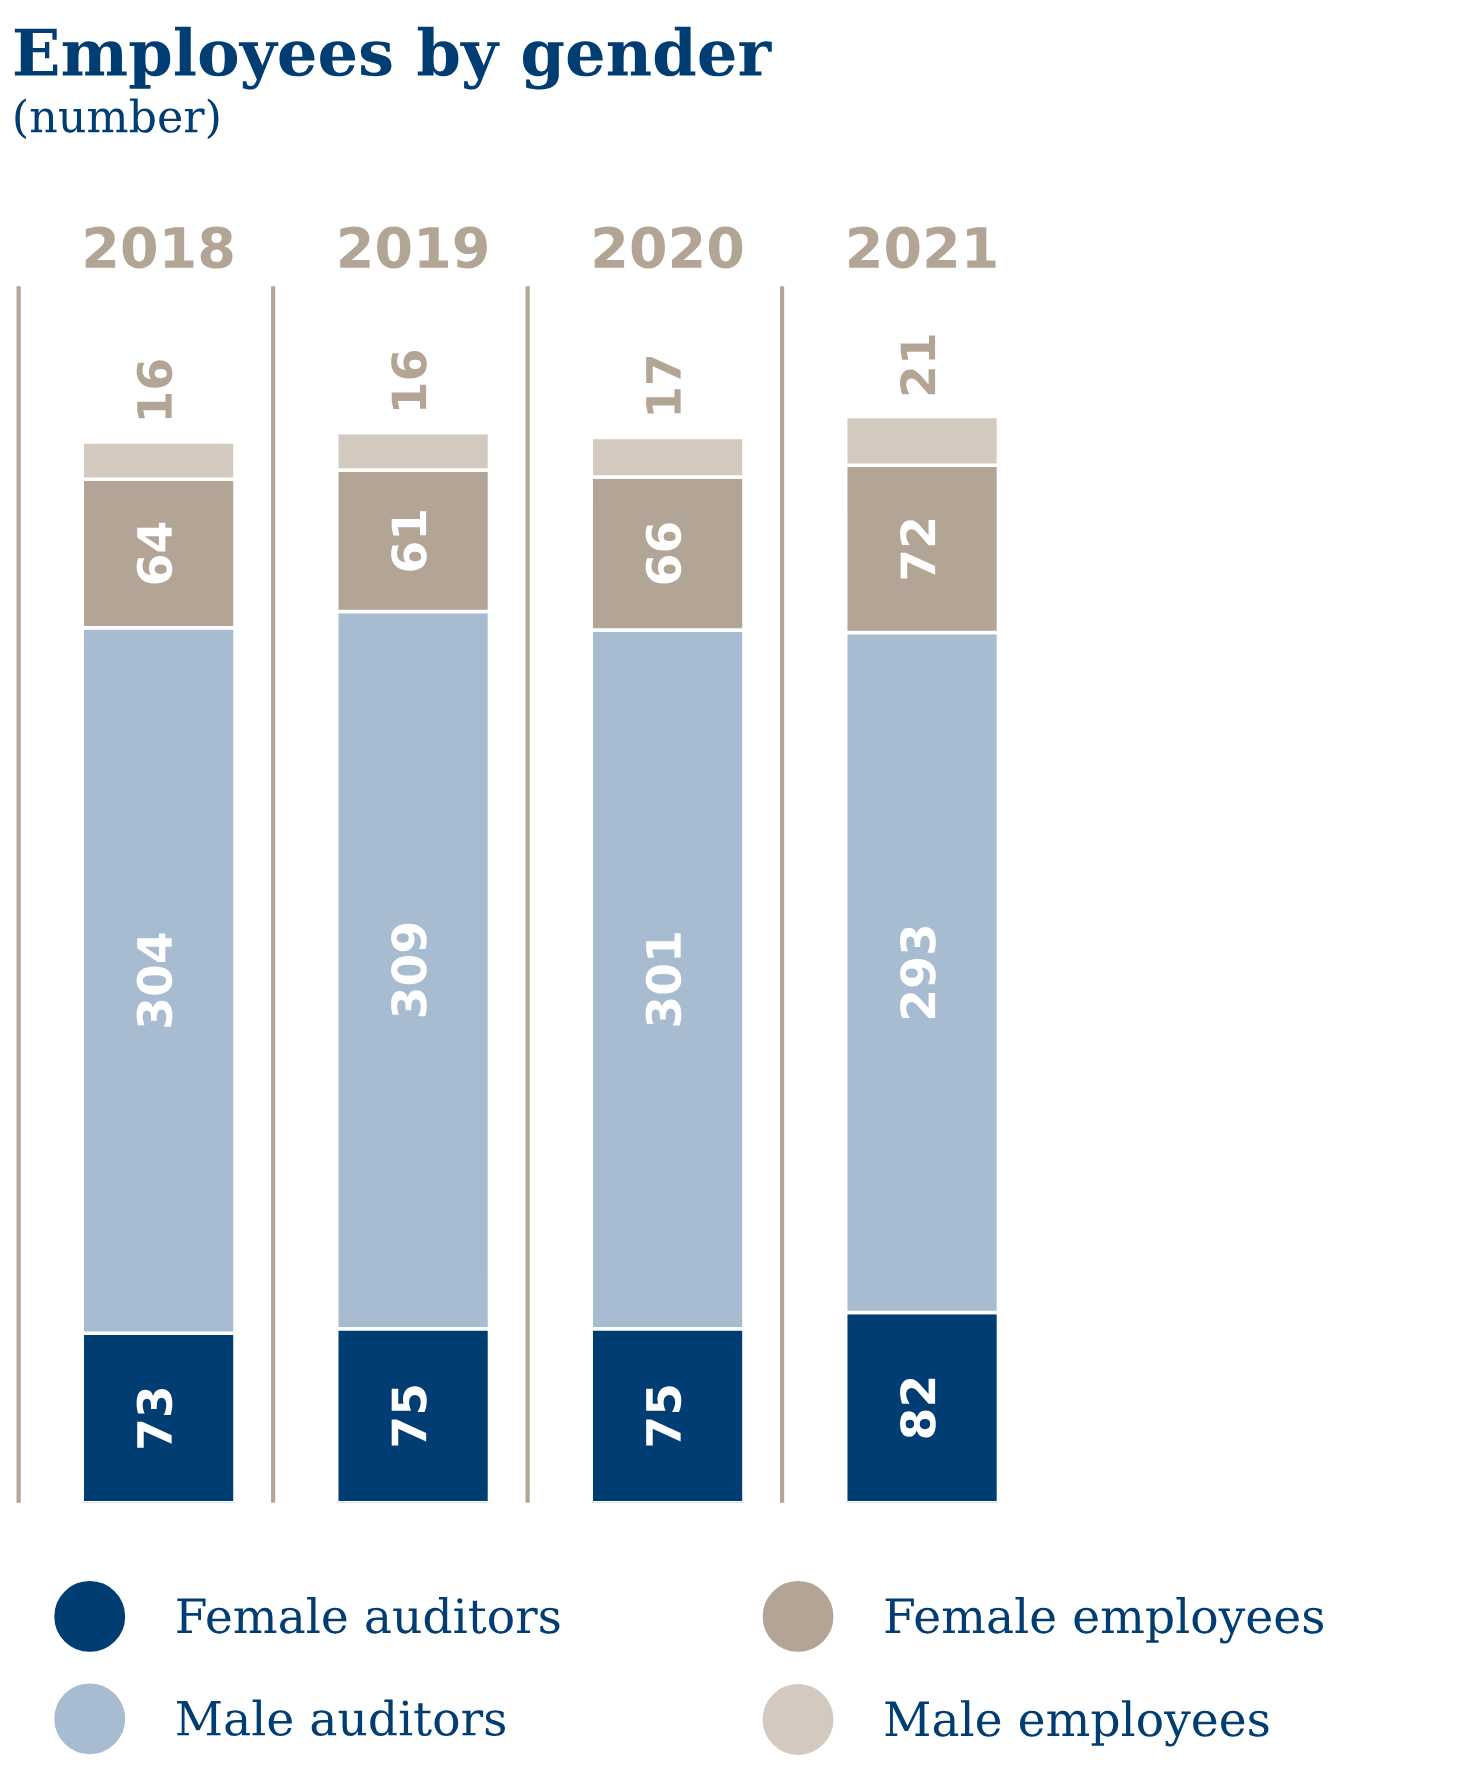 This screenshot has width=1480, height=1789. What do you see at coordinates (154, 553) in the screenshot?
I see `data-label: 64` at bounding box center [154, 553].